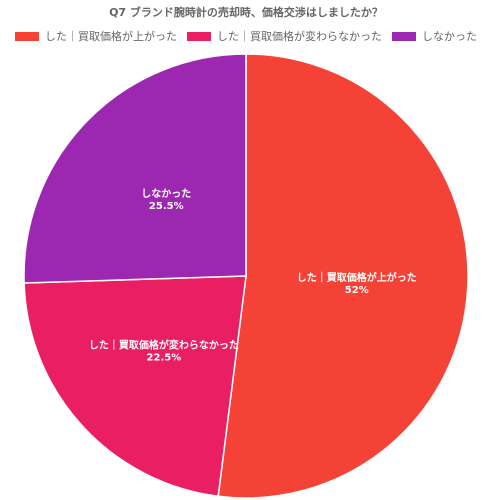 The image size is (492, 500). What do you see at coordinates (27, 36) in the screenshot?
I see `legend-swatch-raised` at bounding box center [27, 36].